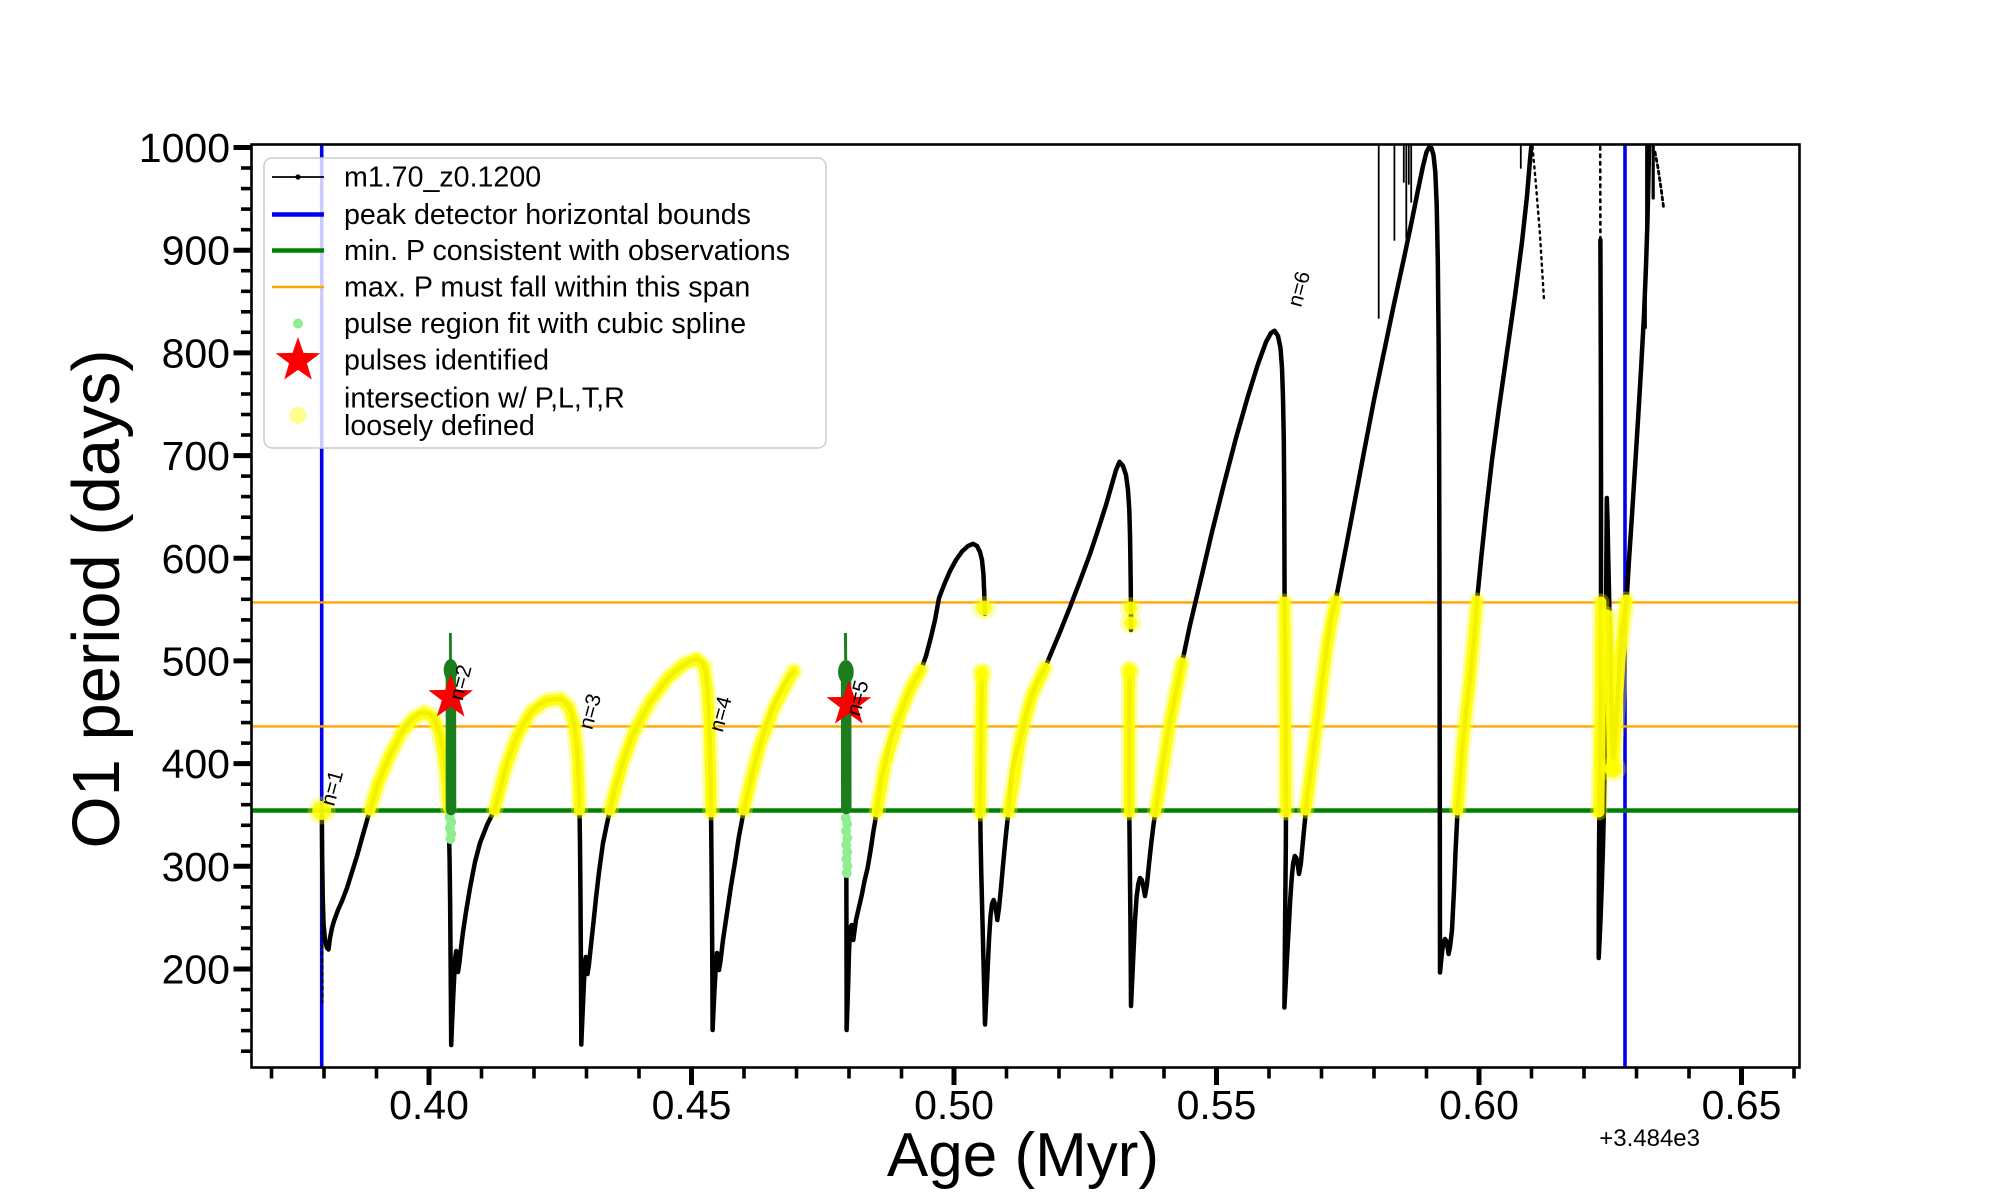  Describe the element at coordinates (692, 1105) in the screenshot. I see `svg-text: 0.45` at that location.